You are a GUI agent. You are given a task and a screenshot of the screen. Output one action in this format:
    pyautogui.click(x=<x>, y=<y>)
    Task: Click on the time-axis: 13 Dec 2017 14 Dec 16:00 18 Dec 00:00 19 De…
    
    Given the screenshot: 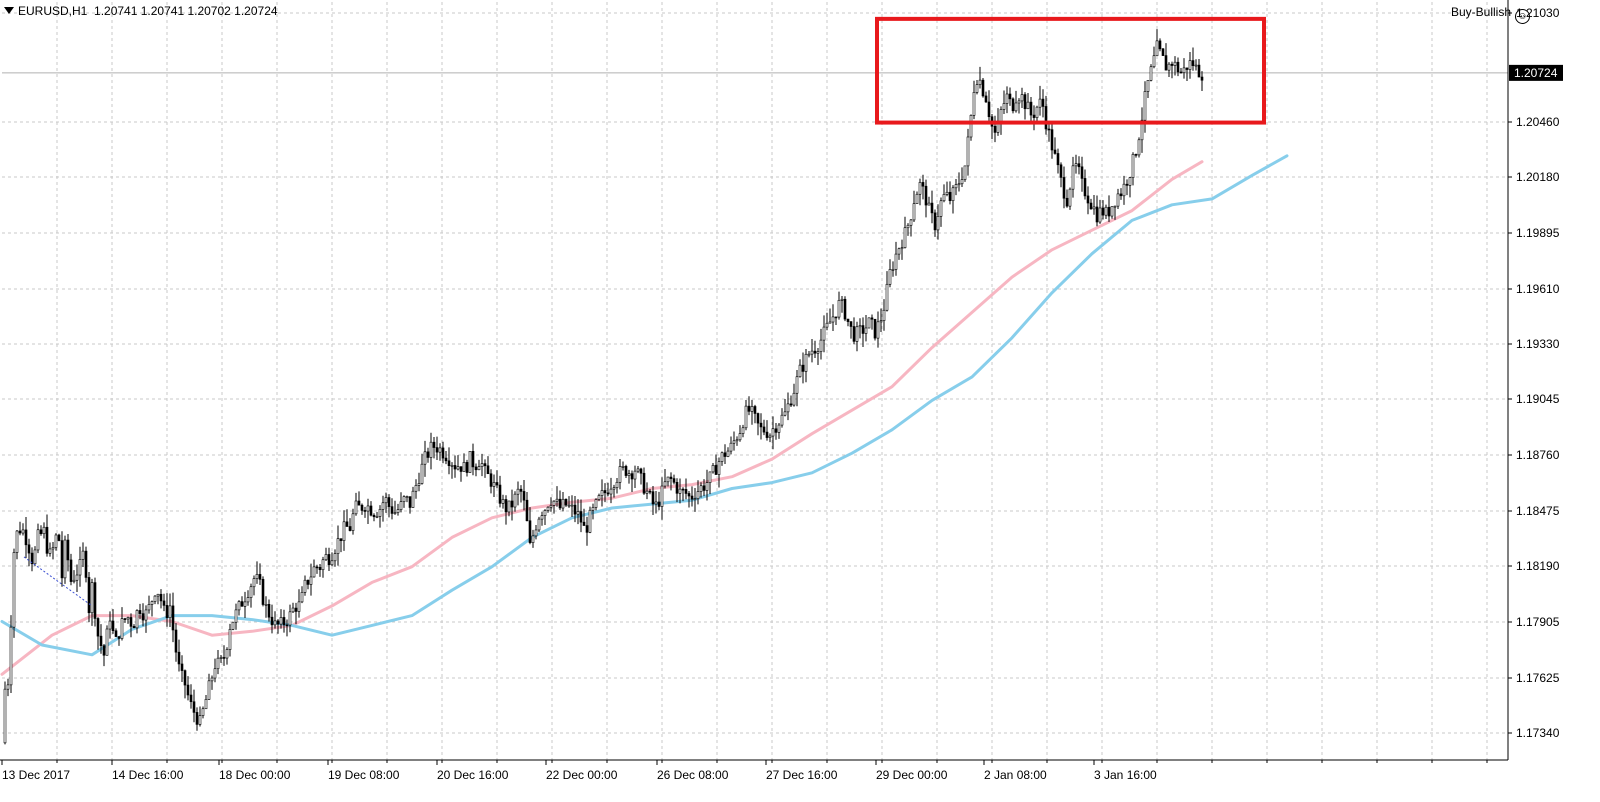 What is the action you would take?
    pyautogui.click(x=744, y=771)
    